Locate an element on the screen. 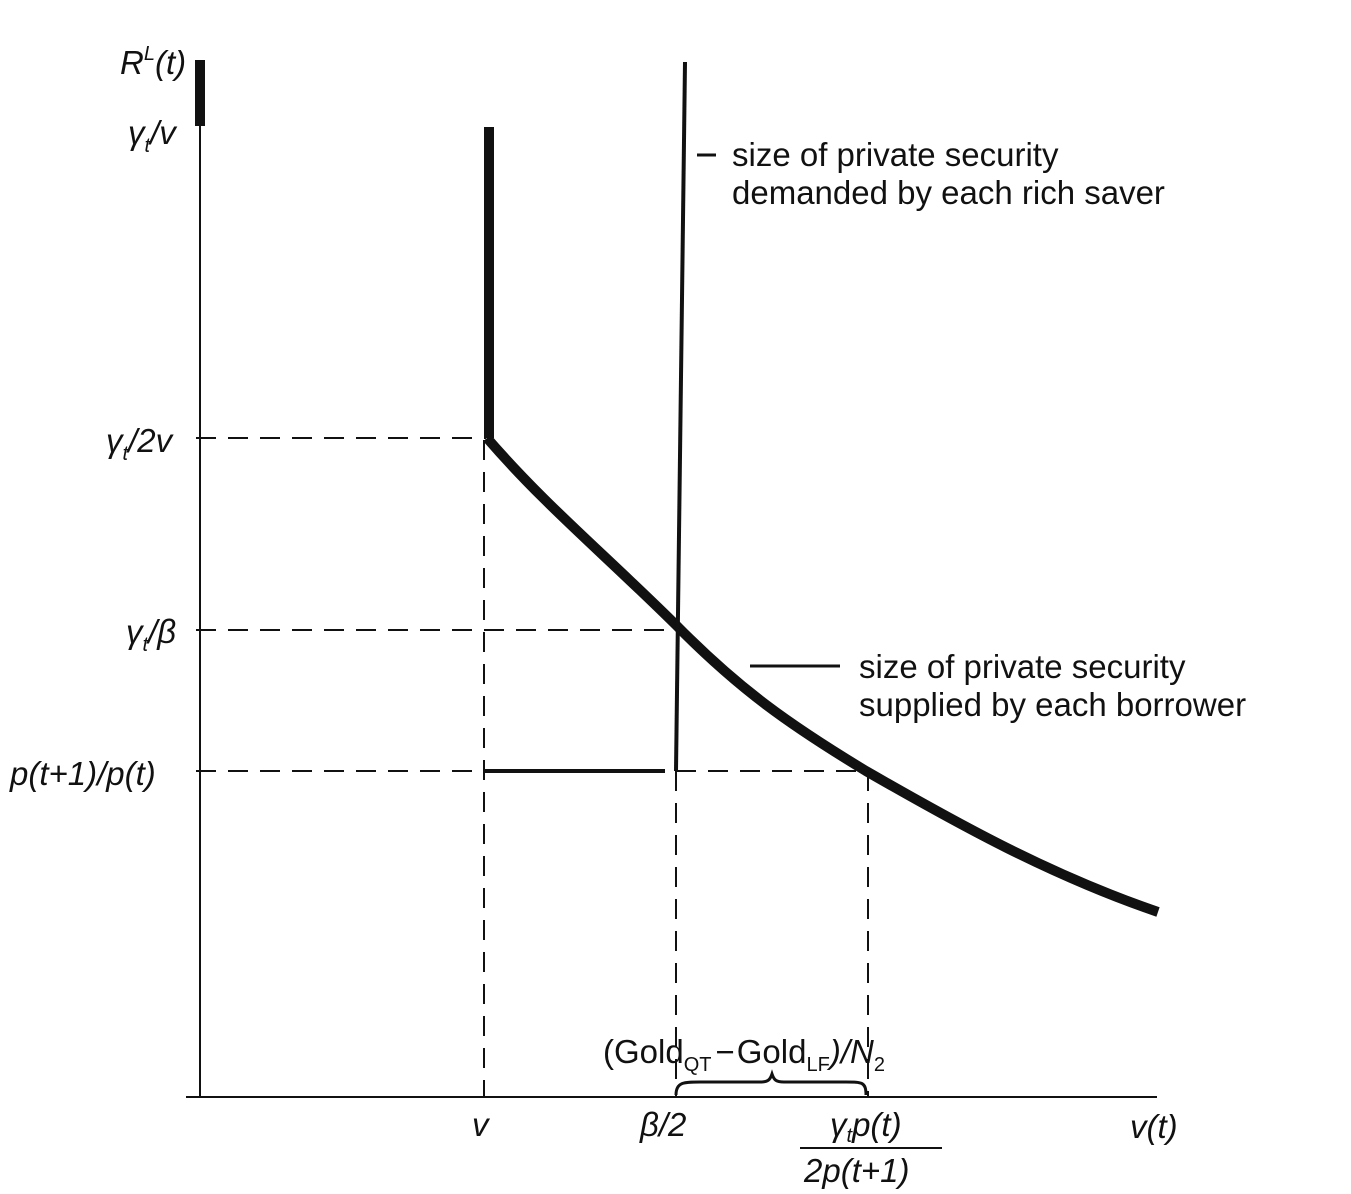  supply-annotation-line2: supplied by each borrower is located at coordinates (1052, 704).